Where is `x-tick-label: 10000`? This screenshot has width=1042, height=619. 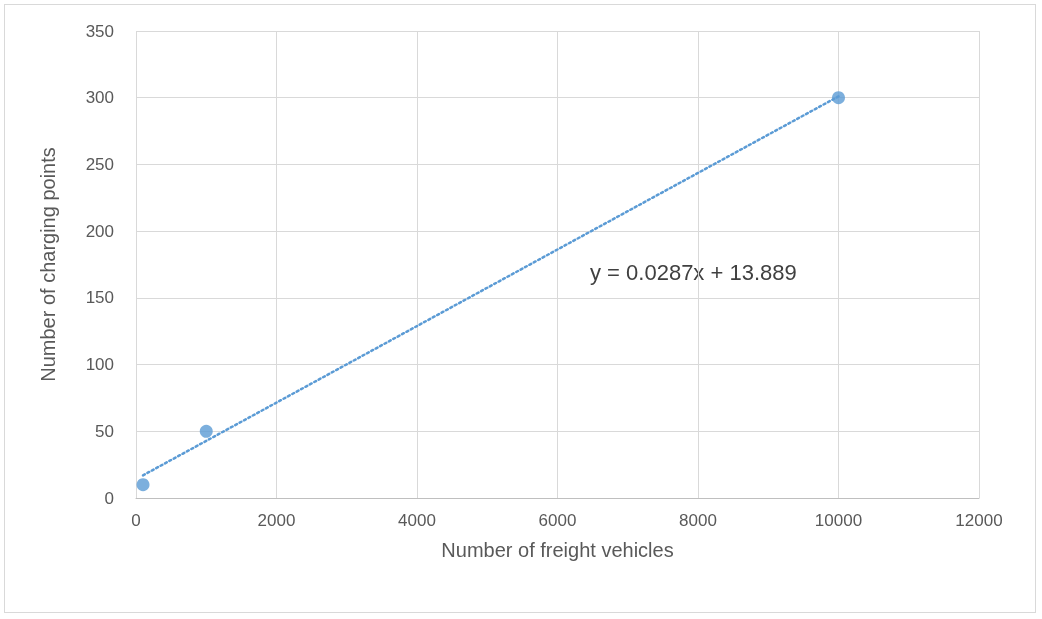 x-tick-label: 10000 is located at coordinates (838, 520).